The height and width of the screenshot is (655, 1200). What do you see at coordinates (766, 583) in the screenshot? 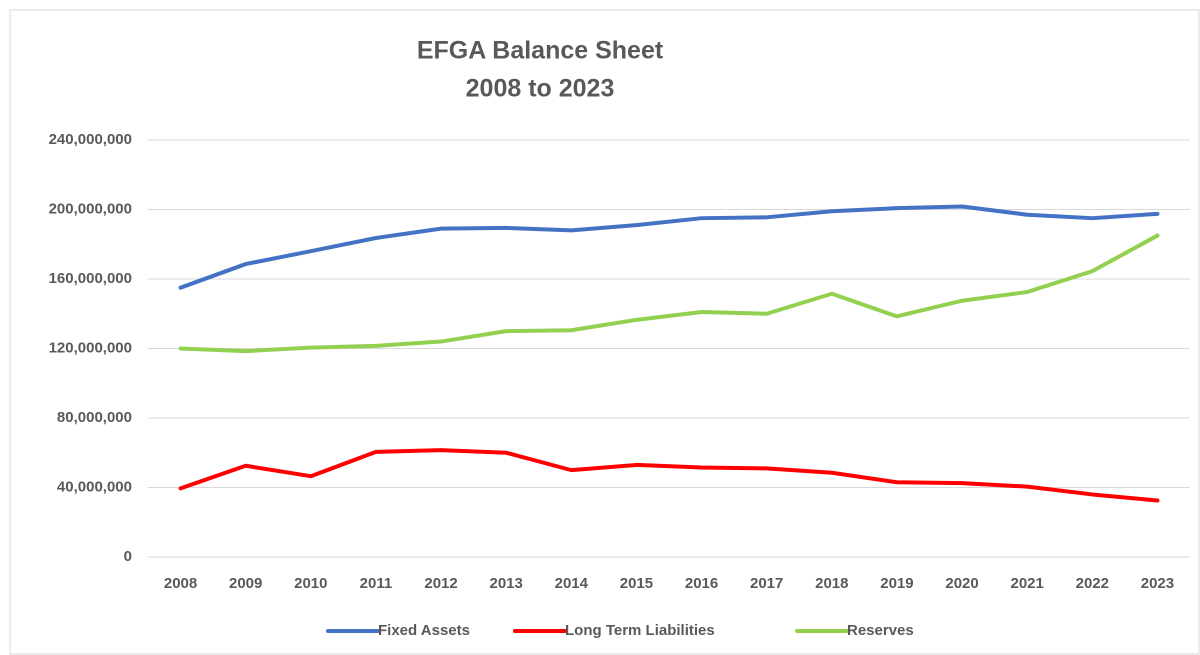
I see `x-tick-label: 2017` at bounding box center [766, 583].